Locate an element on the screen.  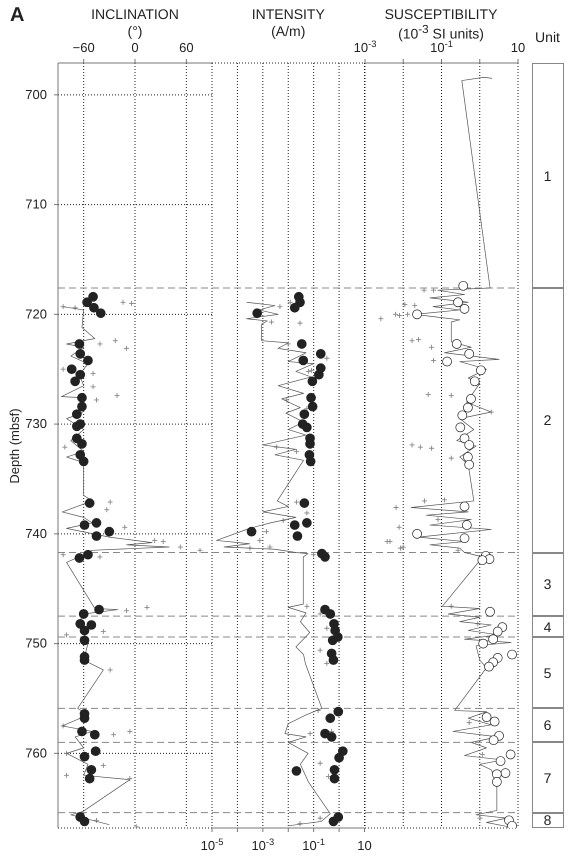
x-tick-label: 0 is located at coordinates (135, 47).